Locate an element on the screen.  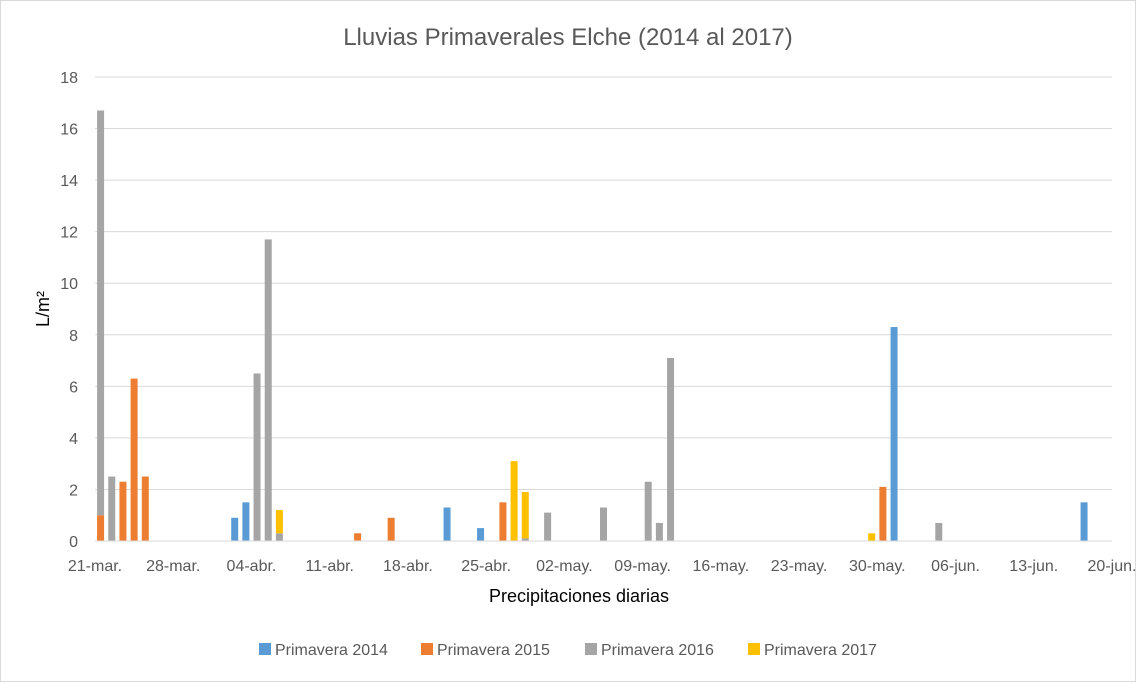
y-tick-label: 6 is located at coordinates (73, 387).